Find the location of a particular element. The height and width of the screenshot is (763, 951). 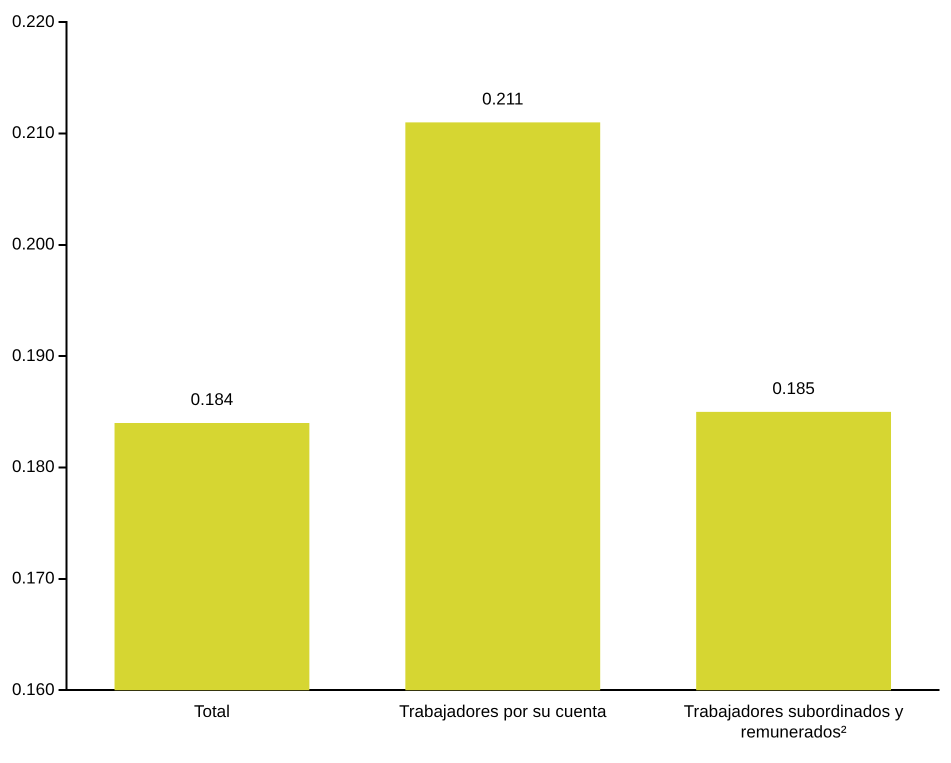

y-tick-label: 0.170 is located at coordinates (33, 578).